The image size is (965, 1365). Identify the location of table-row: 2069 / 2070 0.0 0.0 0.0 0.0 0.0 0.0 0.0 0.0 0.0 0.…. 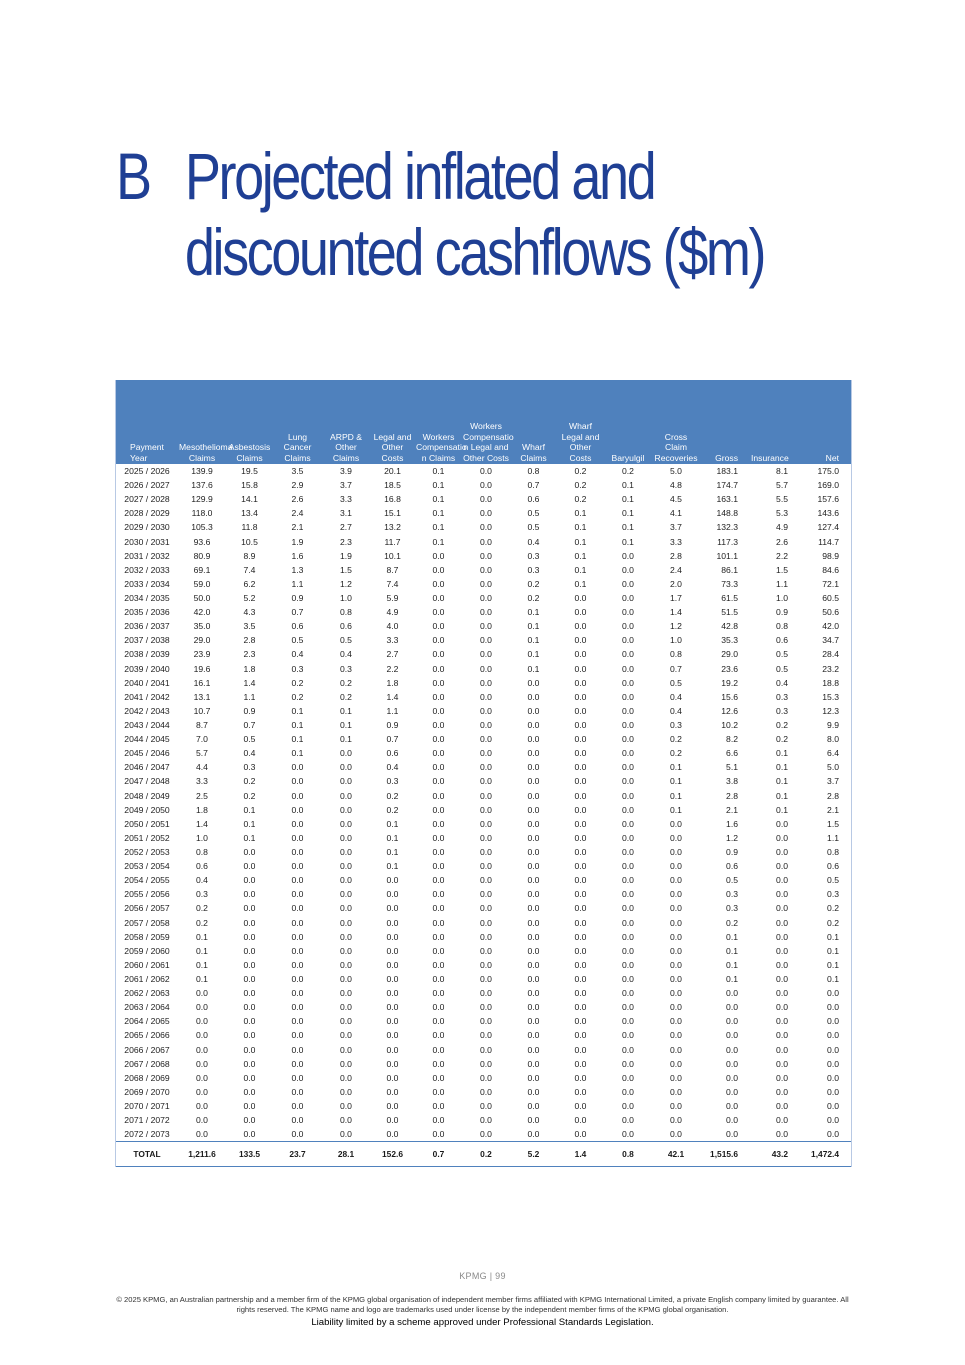
(483, 1092).